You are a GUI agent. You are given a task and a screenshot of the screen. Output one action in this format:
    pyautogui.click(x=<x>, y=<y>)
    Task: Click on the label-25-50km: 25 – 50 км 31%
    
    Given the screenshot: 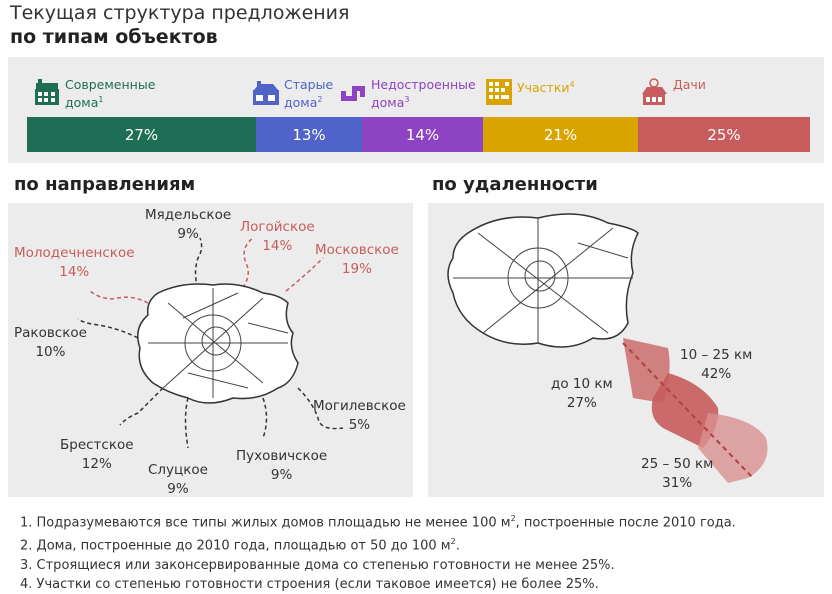 What is the action you would take?
    pyautogui.click(x=677, y=473)
    